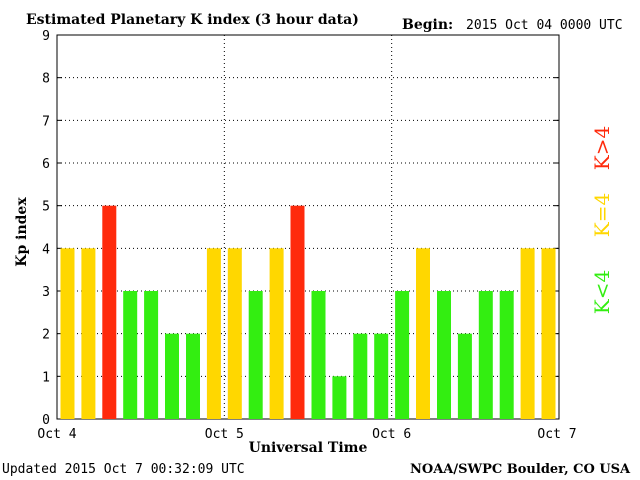 This screenshot has height=480, width=640. I want to click on y-tick-label: 5, so click(46, 207).